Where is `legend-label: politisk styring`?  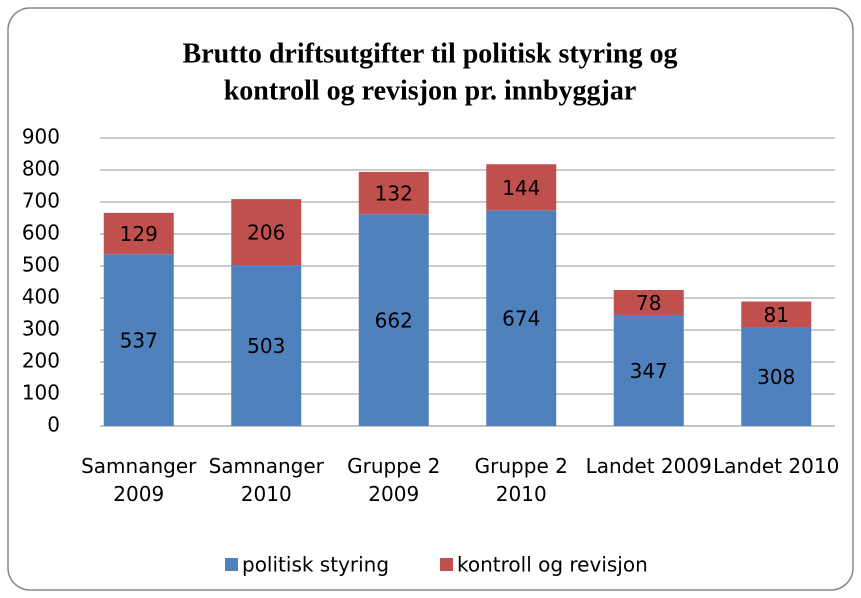 legend-label: politisk styring is located at coordinates (315, 565).